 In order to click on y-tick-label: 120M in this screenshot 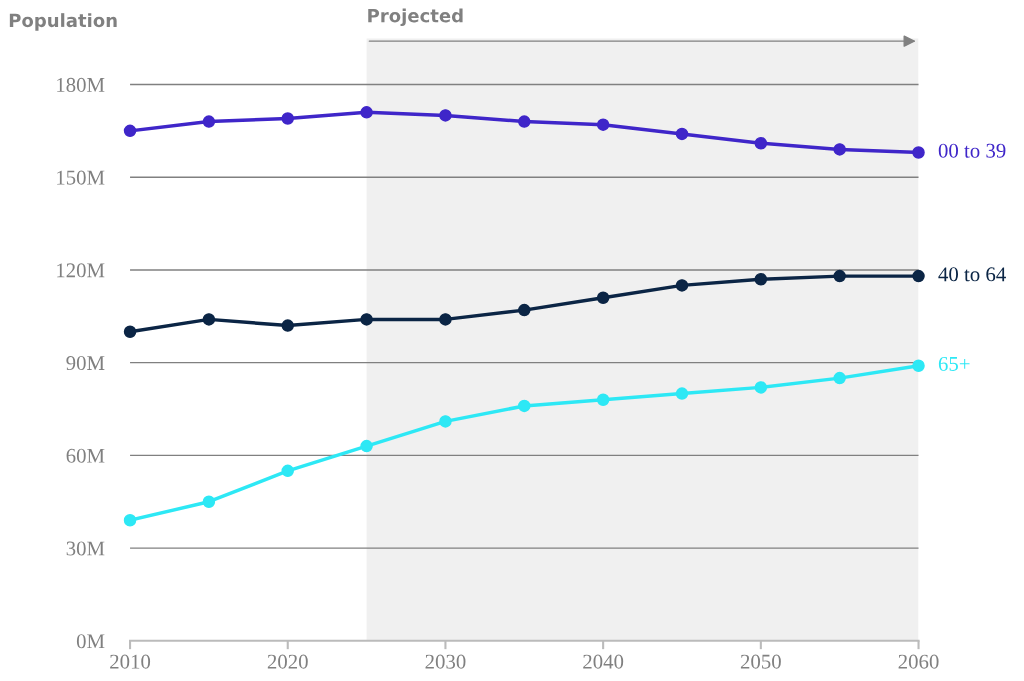, I will do `click(81, 270)`.